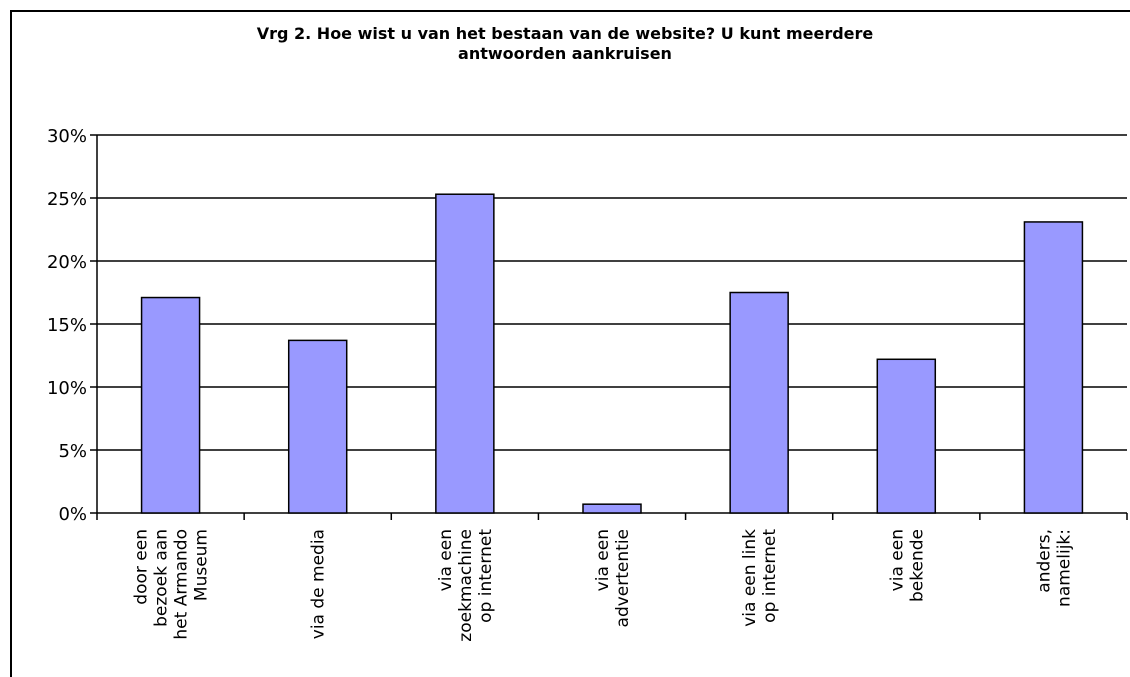  I want to click on chart-title-line-2: antwoorden aankruisen, so click(565, 53).